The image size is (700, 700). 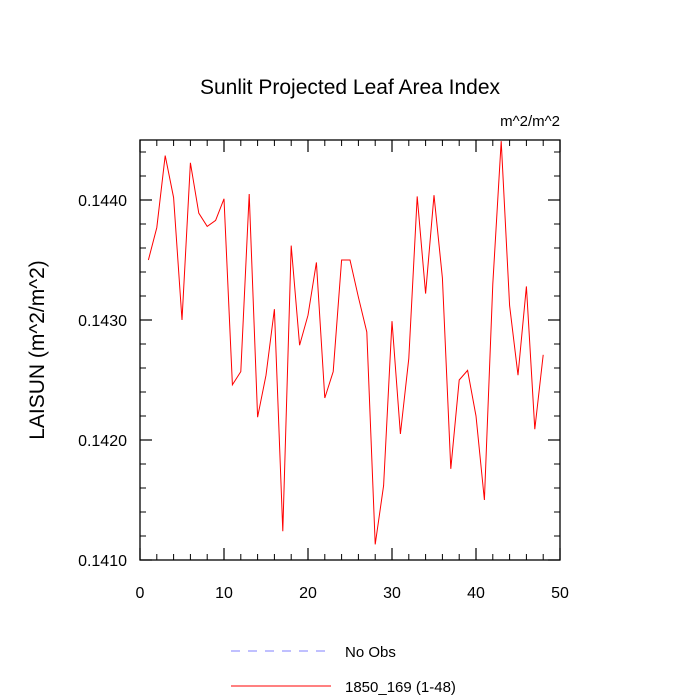 What do you see at coordinates (308, 593) in the screenshot?
I see `x-tick-label: 20` at bounding box center [308, 593].